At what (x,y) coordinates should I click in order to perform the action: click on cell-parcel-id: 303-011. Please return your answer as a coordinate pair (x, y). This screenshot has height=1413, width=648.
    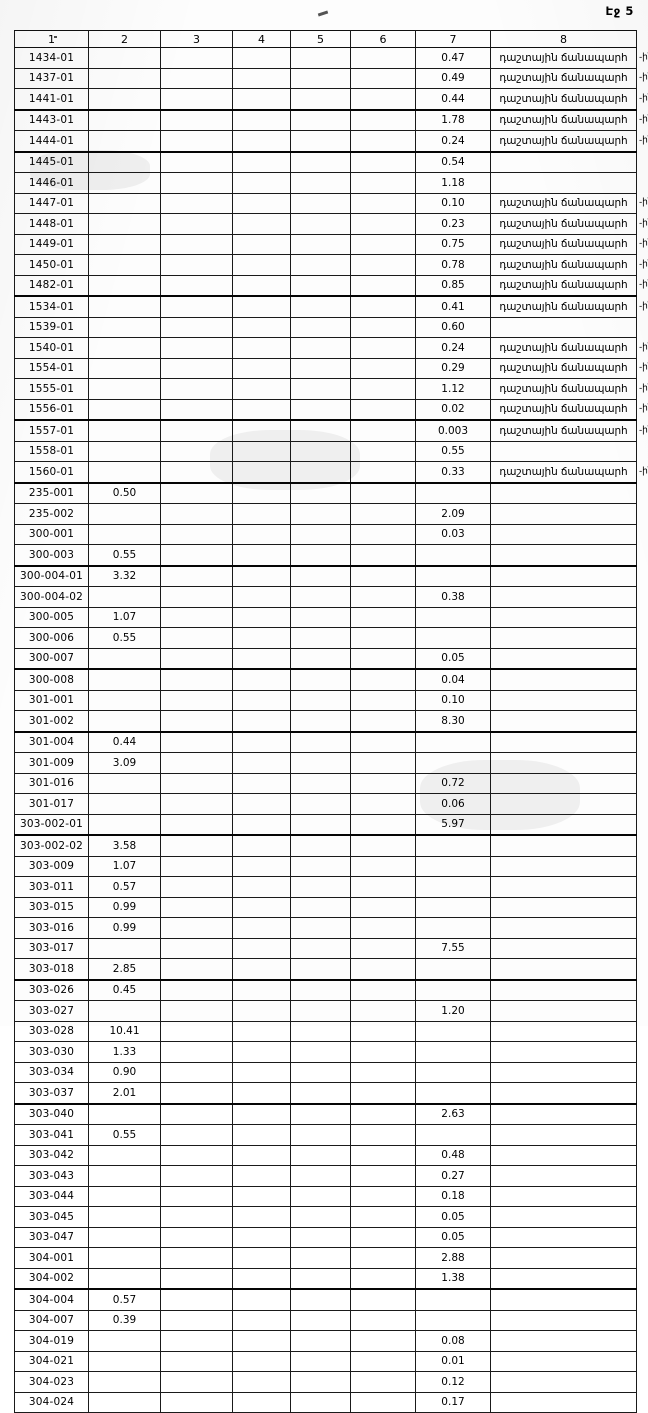
    Looking at the image, I should click on (51, 887).